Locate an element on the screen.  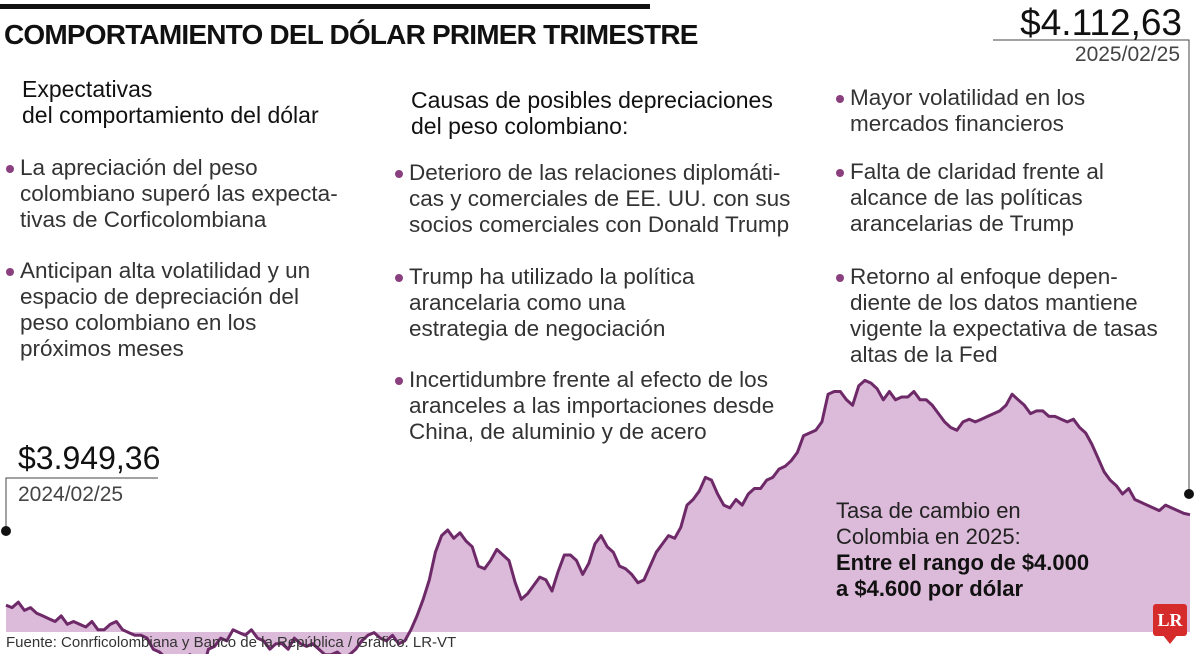
note-range-line-2: a $4.600 por dólar is located at coordinates (930, 588).